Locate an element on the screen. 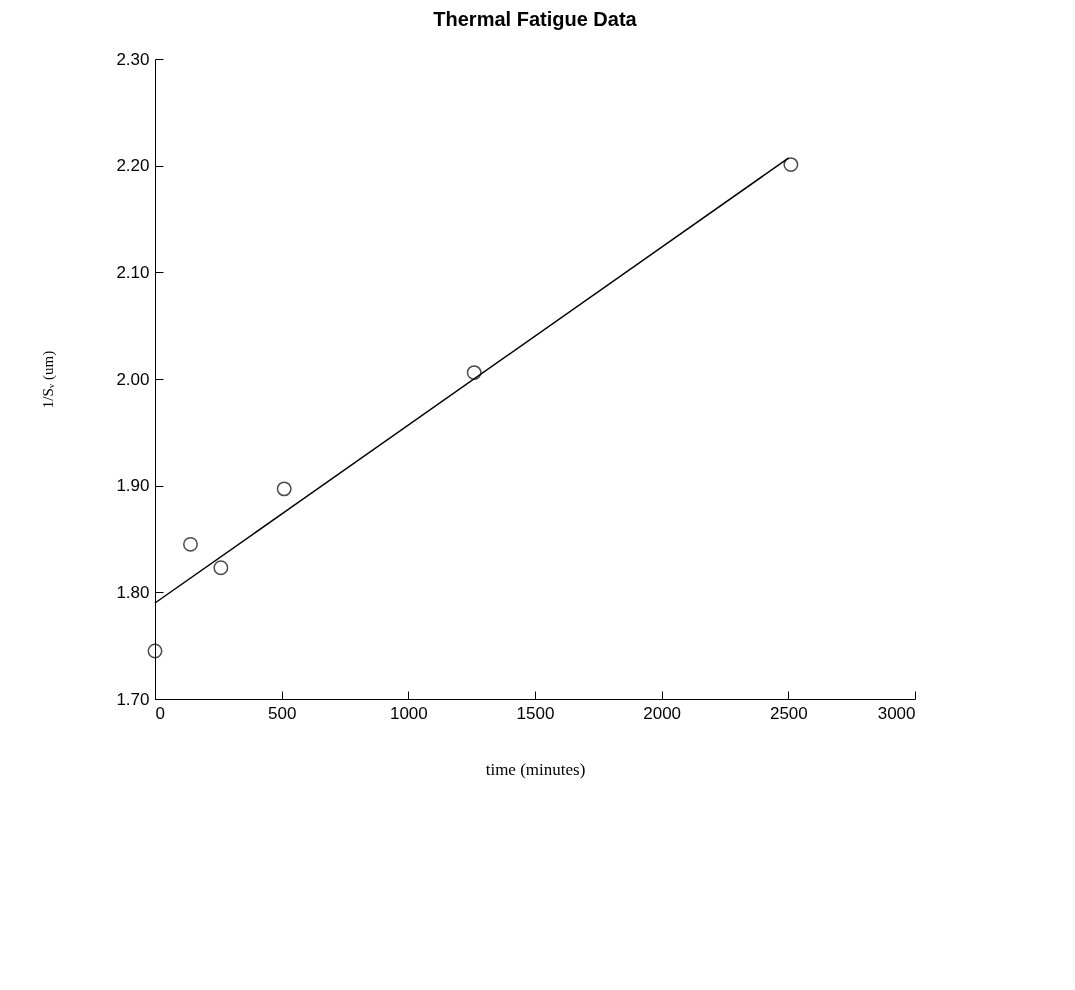 The height and width of the screenshot is (990, 1075). x-axis-title: time (minutes) is located at coordinates (535, 769).